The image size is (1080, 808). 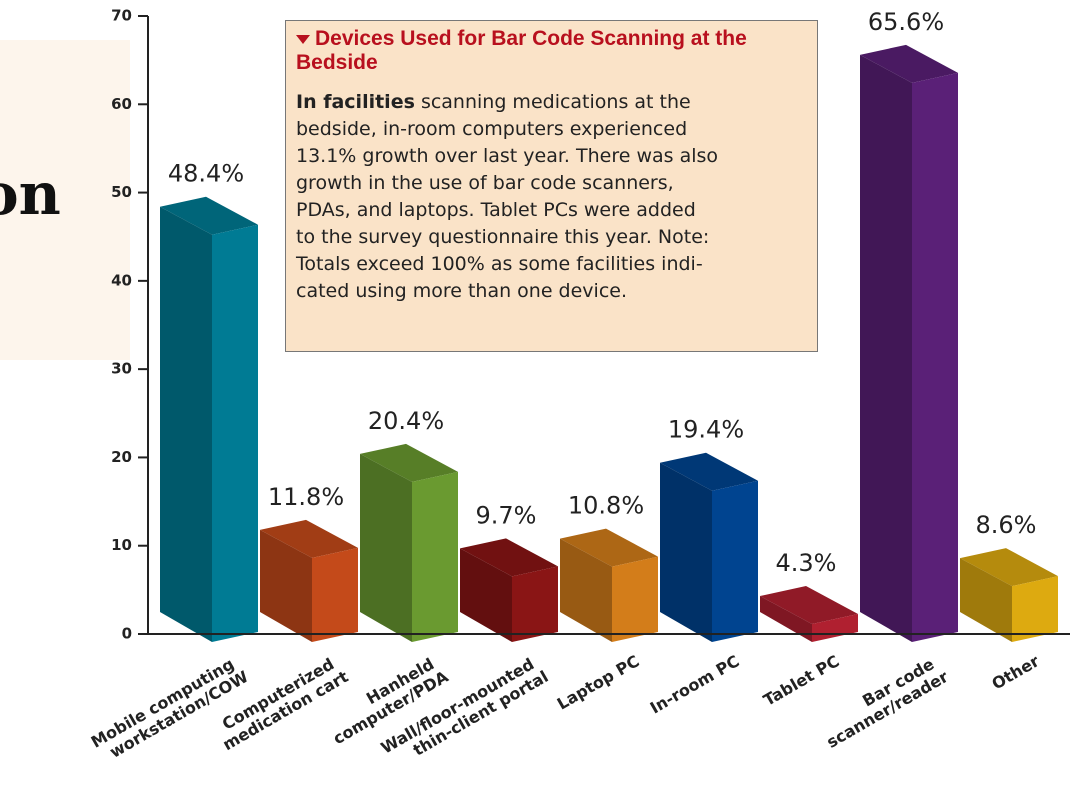 I want to click on data-label: 19.4%, so click(x=706, y=430).